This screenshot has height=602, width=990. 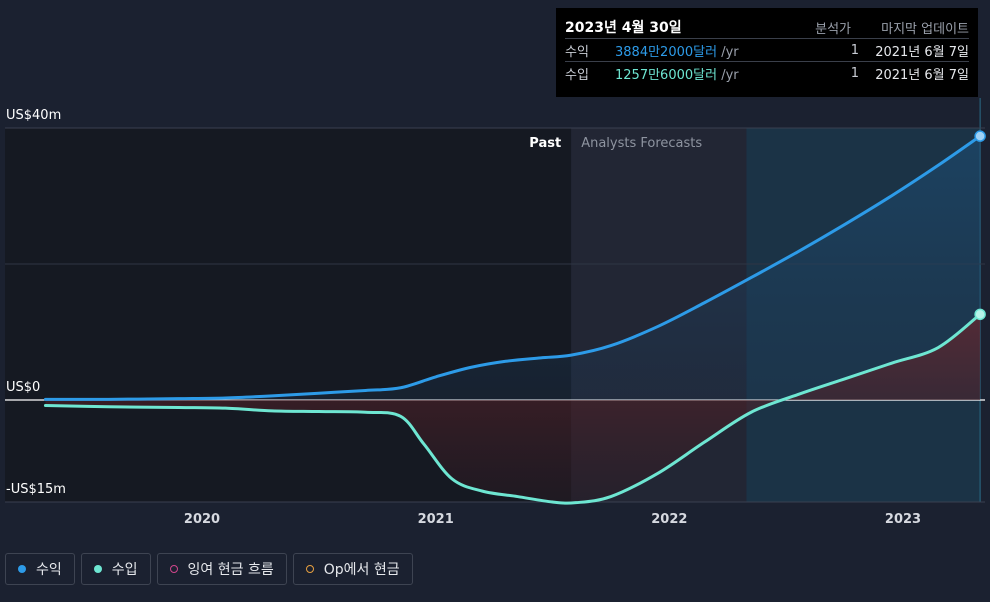 I want to click on earnings-endpoint, so click(x=980, y=314).